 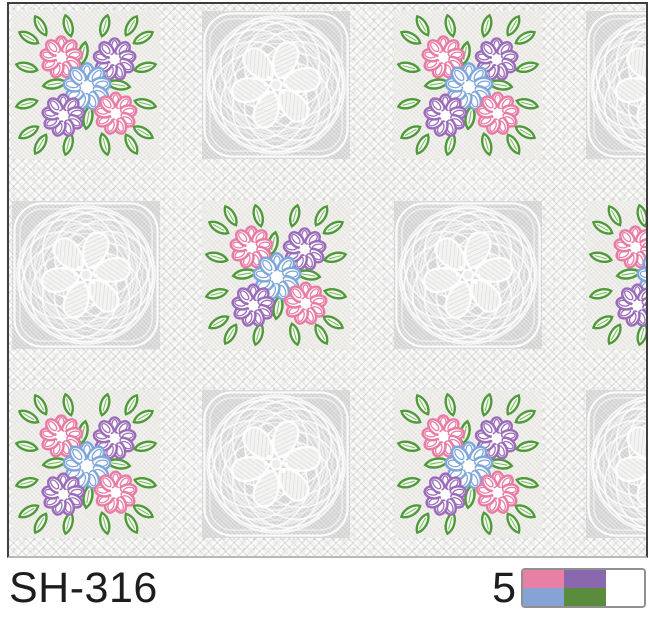 I want to click on palette-swatch-green, so click(x=585, y=597).